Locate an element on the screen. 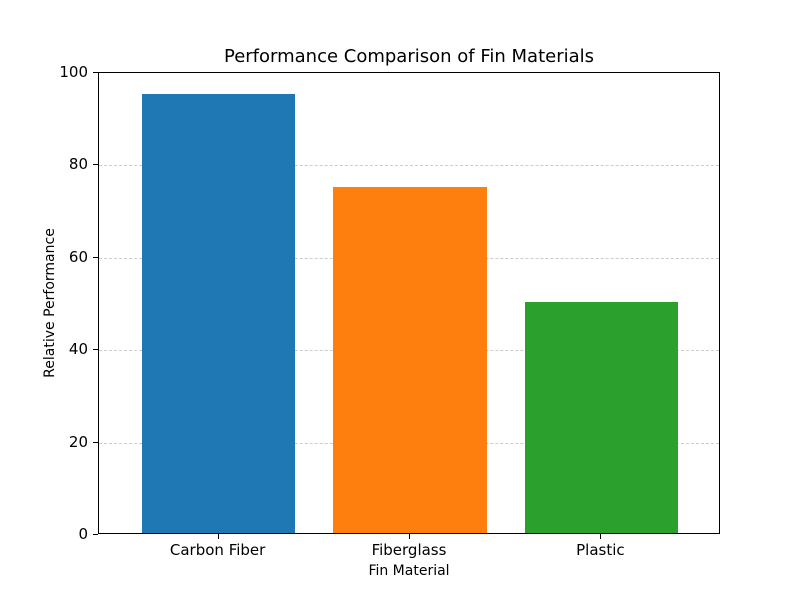  bar-fiberglass is located at coordinates (410, 359).